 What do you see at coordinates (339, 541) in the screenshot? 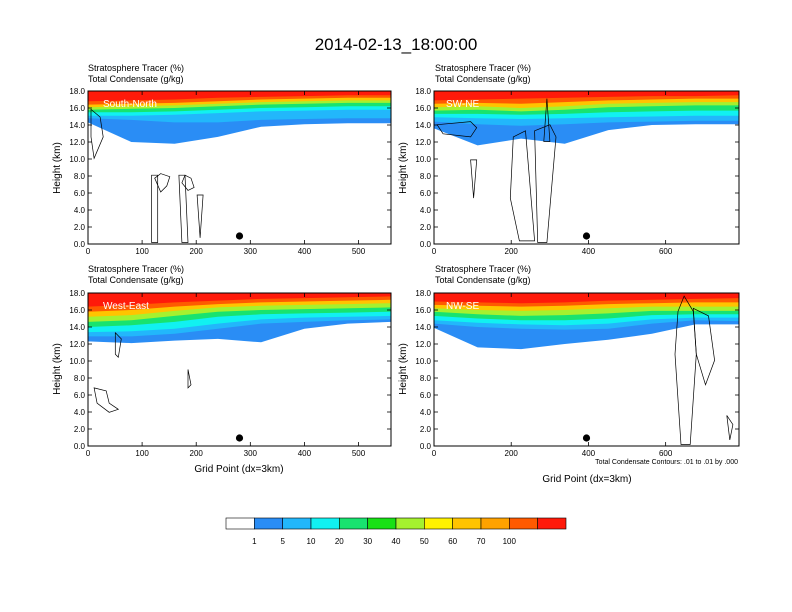
I see `colorbar-label: 20` at bounding box center [339, 541].